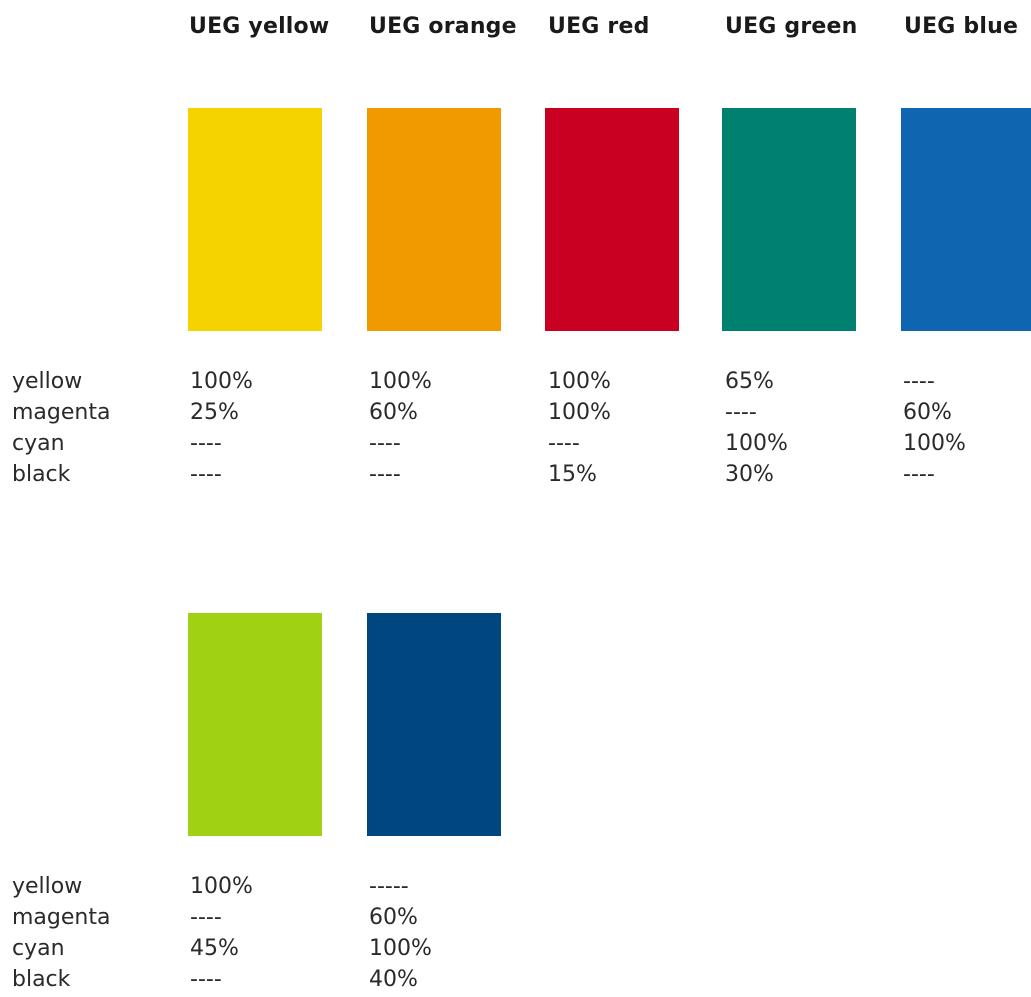 The width and height of the screenshot is (1031, 997). I want to click on swatch-ueg-blue, so click(966, 219).